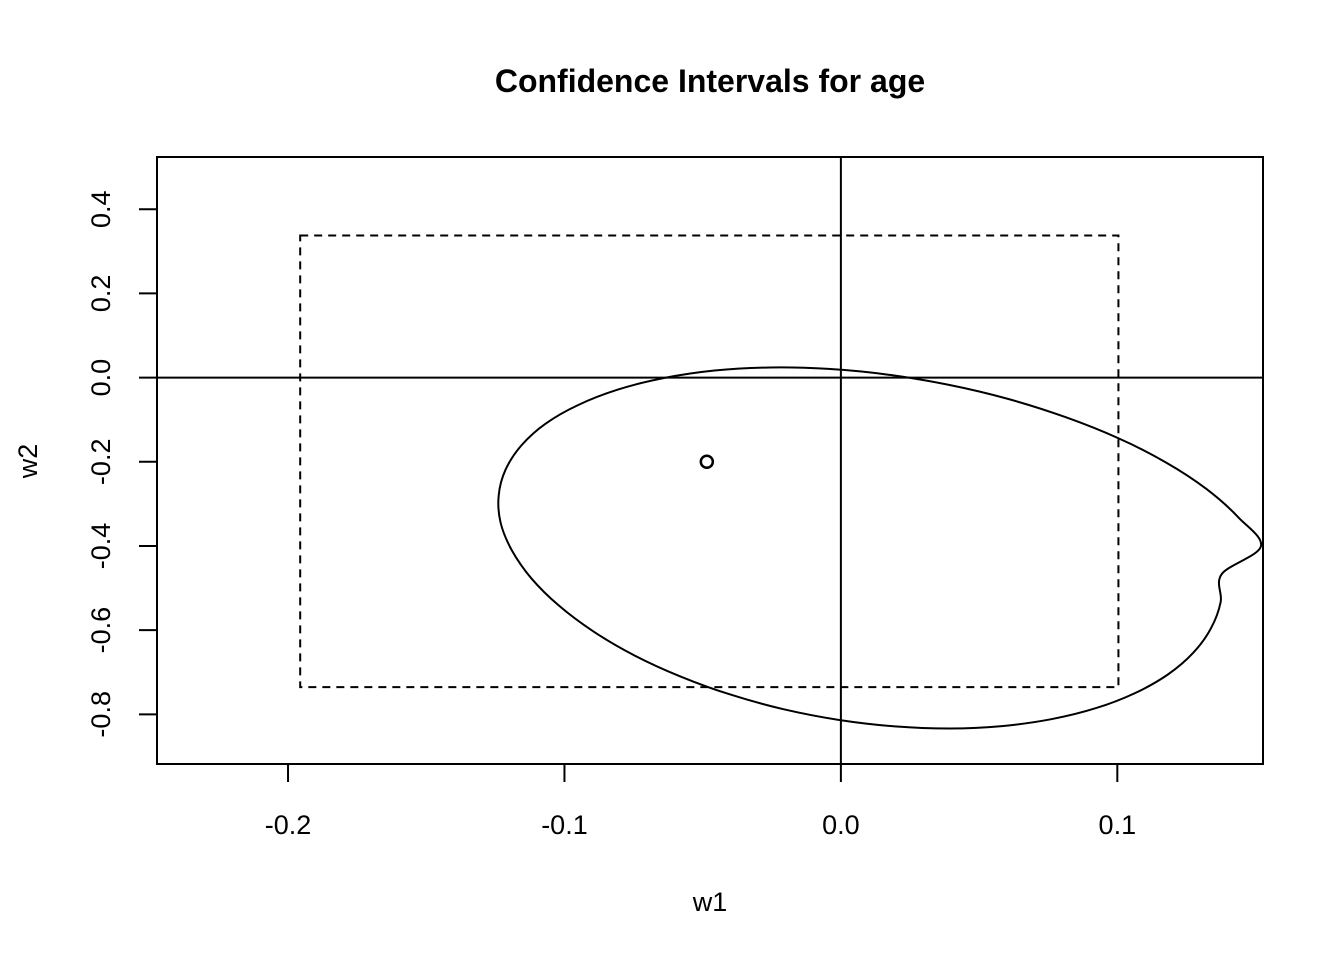 The image size is (1344, 960). I want to click on x-tick-label: -0.2, so click(288, 825).